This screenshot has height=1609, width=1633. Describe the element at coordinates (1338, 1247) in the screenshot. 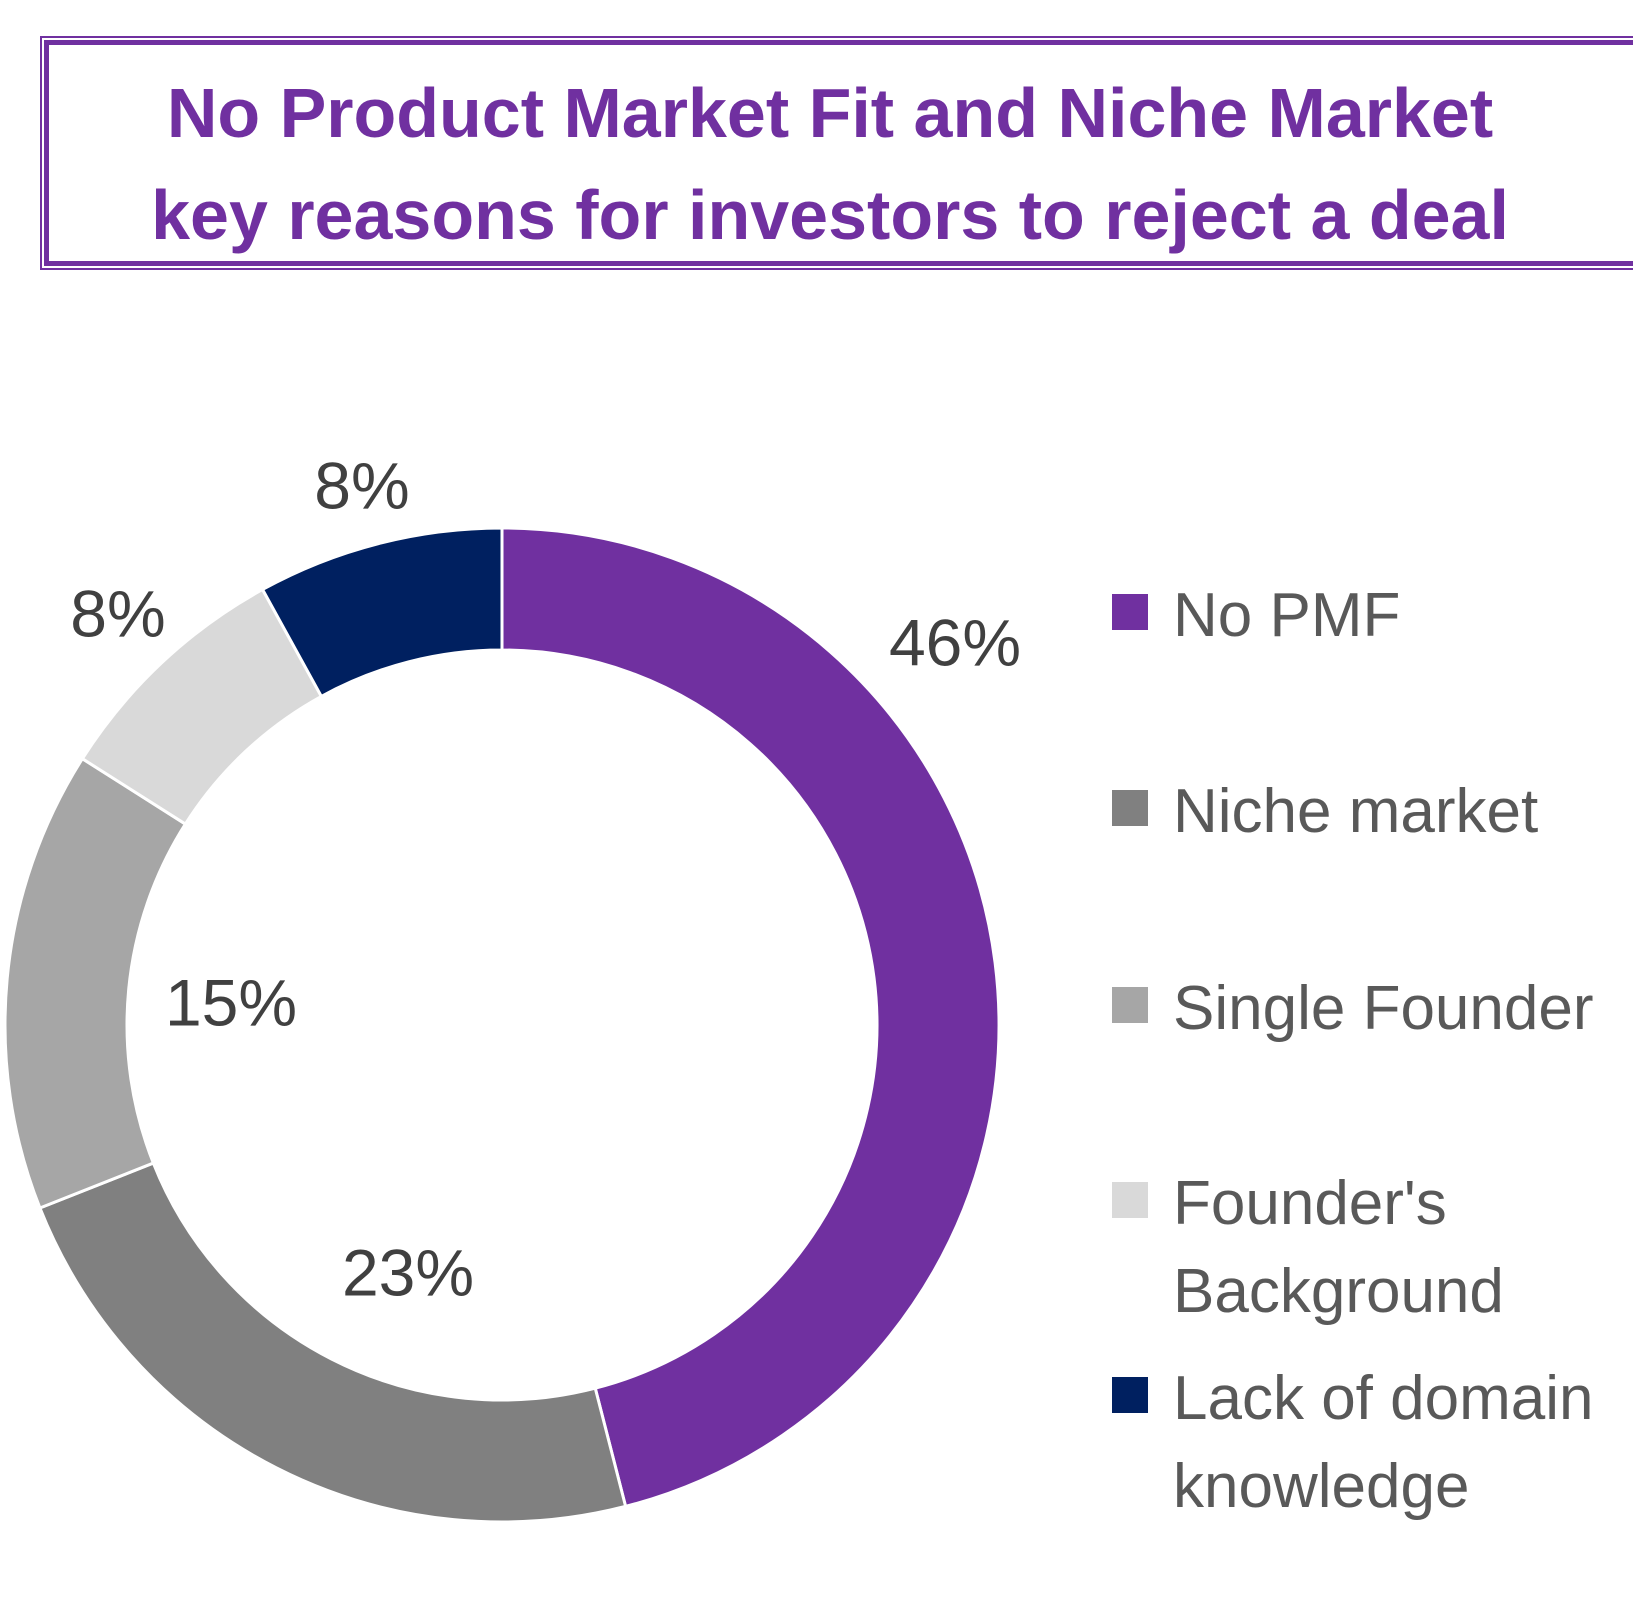

I see `legend-label: Founder's Background` at that location.